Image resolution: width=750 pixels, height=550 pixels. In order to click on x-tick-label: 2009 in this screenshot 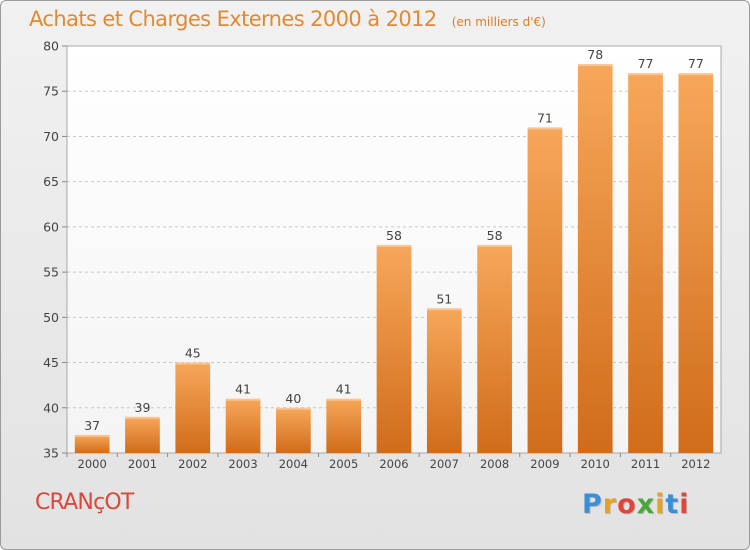, I will do `click(544, 464)`.